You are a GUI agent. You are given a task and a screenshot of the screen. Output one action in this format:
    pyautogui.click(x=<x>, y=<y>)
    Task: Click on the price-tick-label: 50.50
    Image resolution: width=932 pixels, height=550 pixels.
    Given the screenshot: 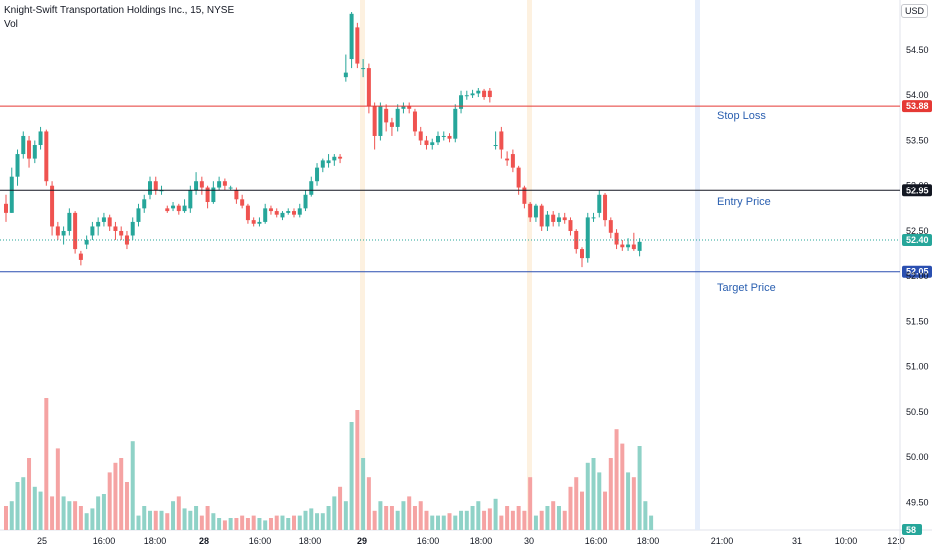 What is the action you would take?
    pyautogui.click(x=917, y=412)
    